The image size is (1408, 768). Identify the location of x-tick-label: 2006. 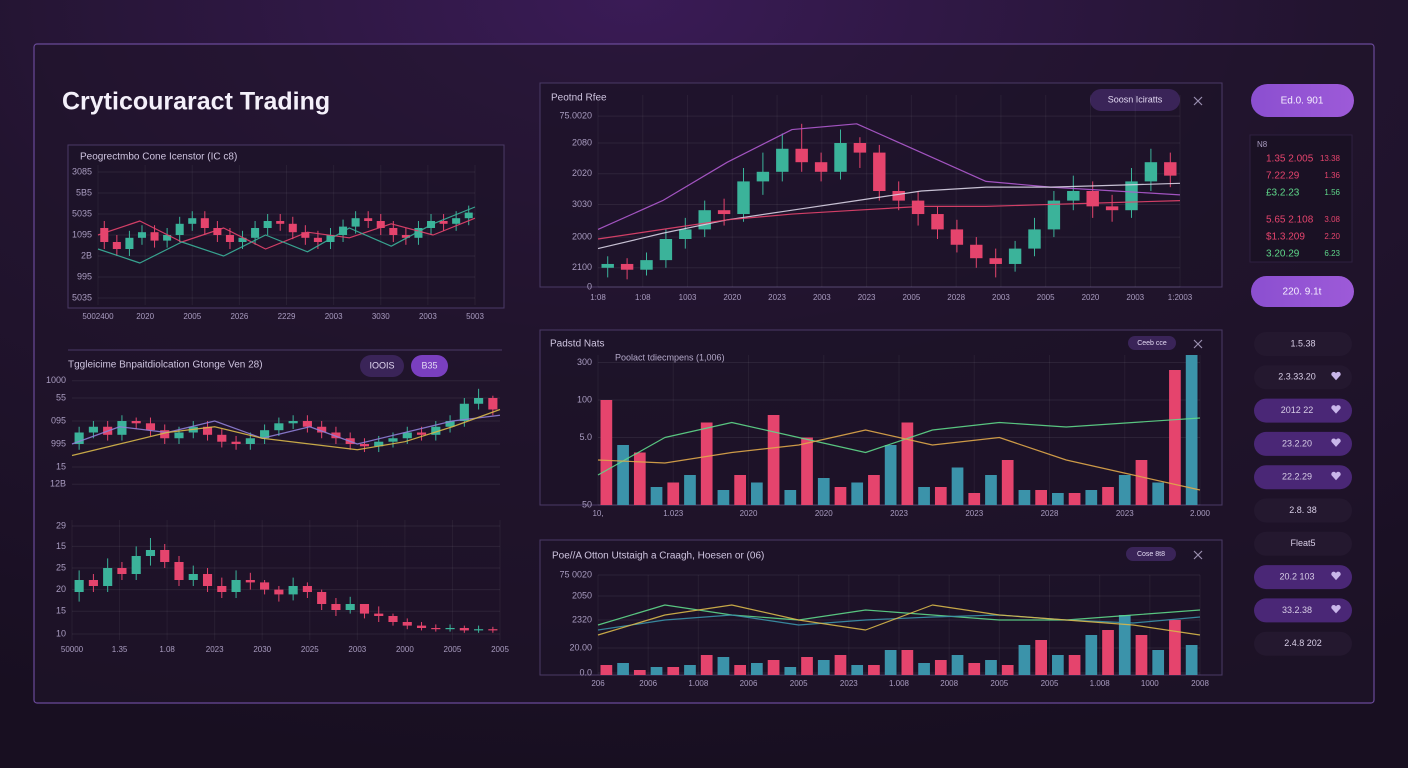
(749, 683).